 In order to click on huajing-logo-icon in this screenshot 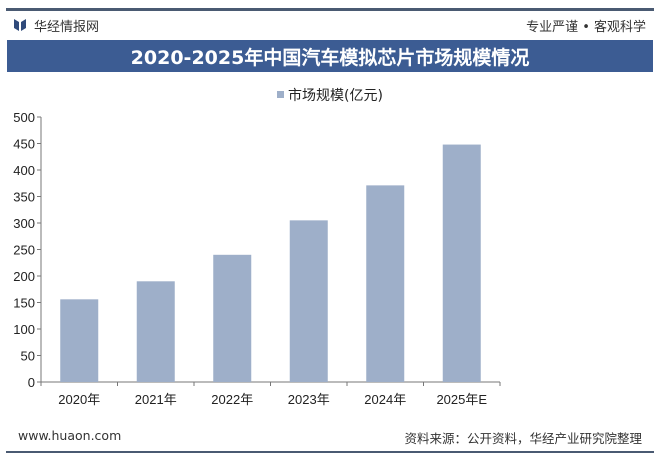, I will do `click(20, 25)`.